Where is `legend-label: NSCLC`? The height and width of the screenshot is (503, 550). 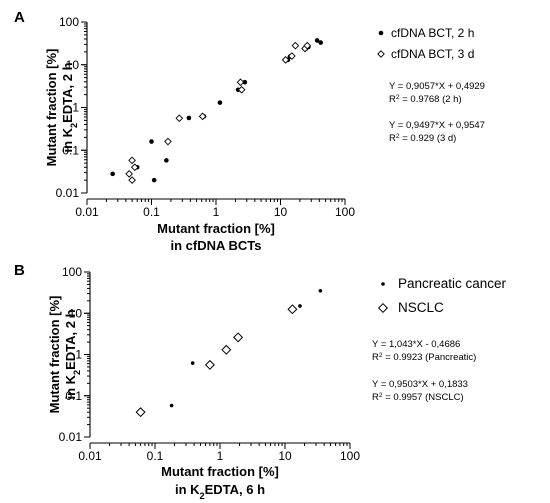
legend-label: NSCLC is located at coordinates (421, 307).